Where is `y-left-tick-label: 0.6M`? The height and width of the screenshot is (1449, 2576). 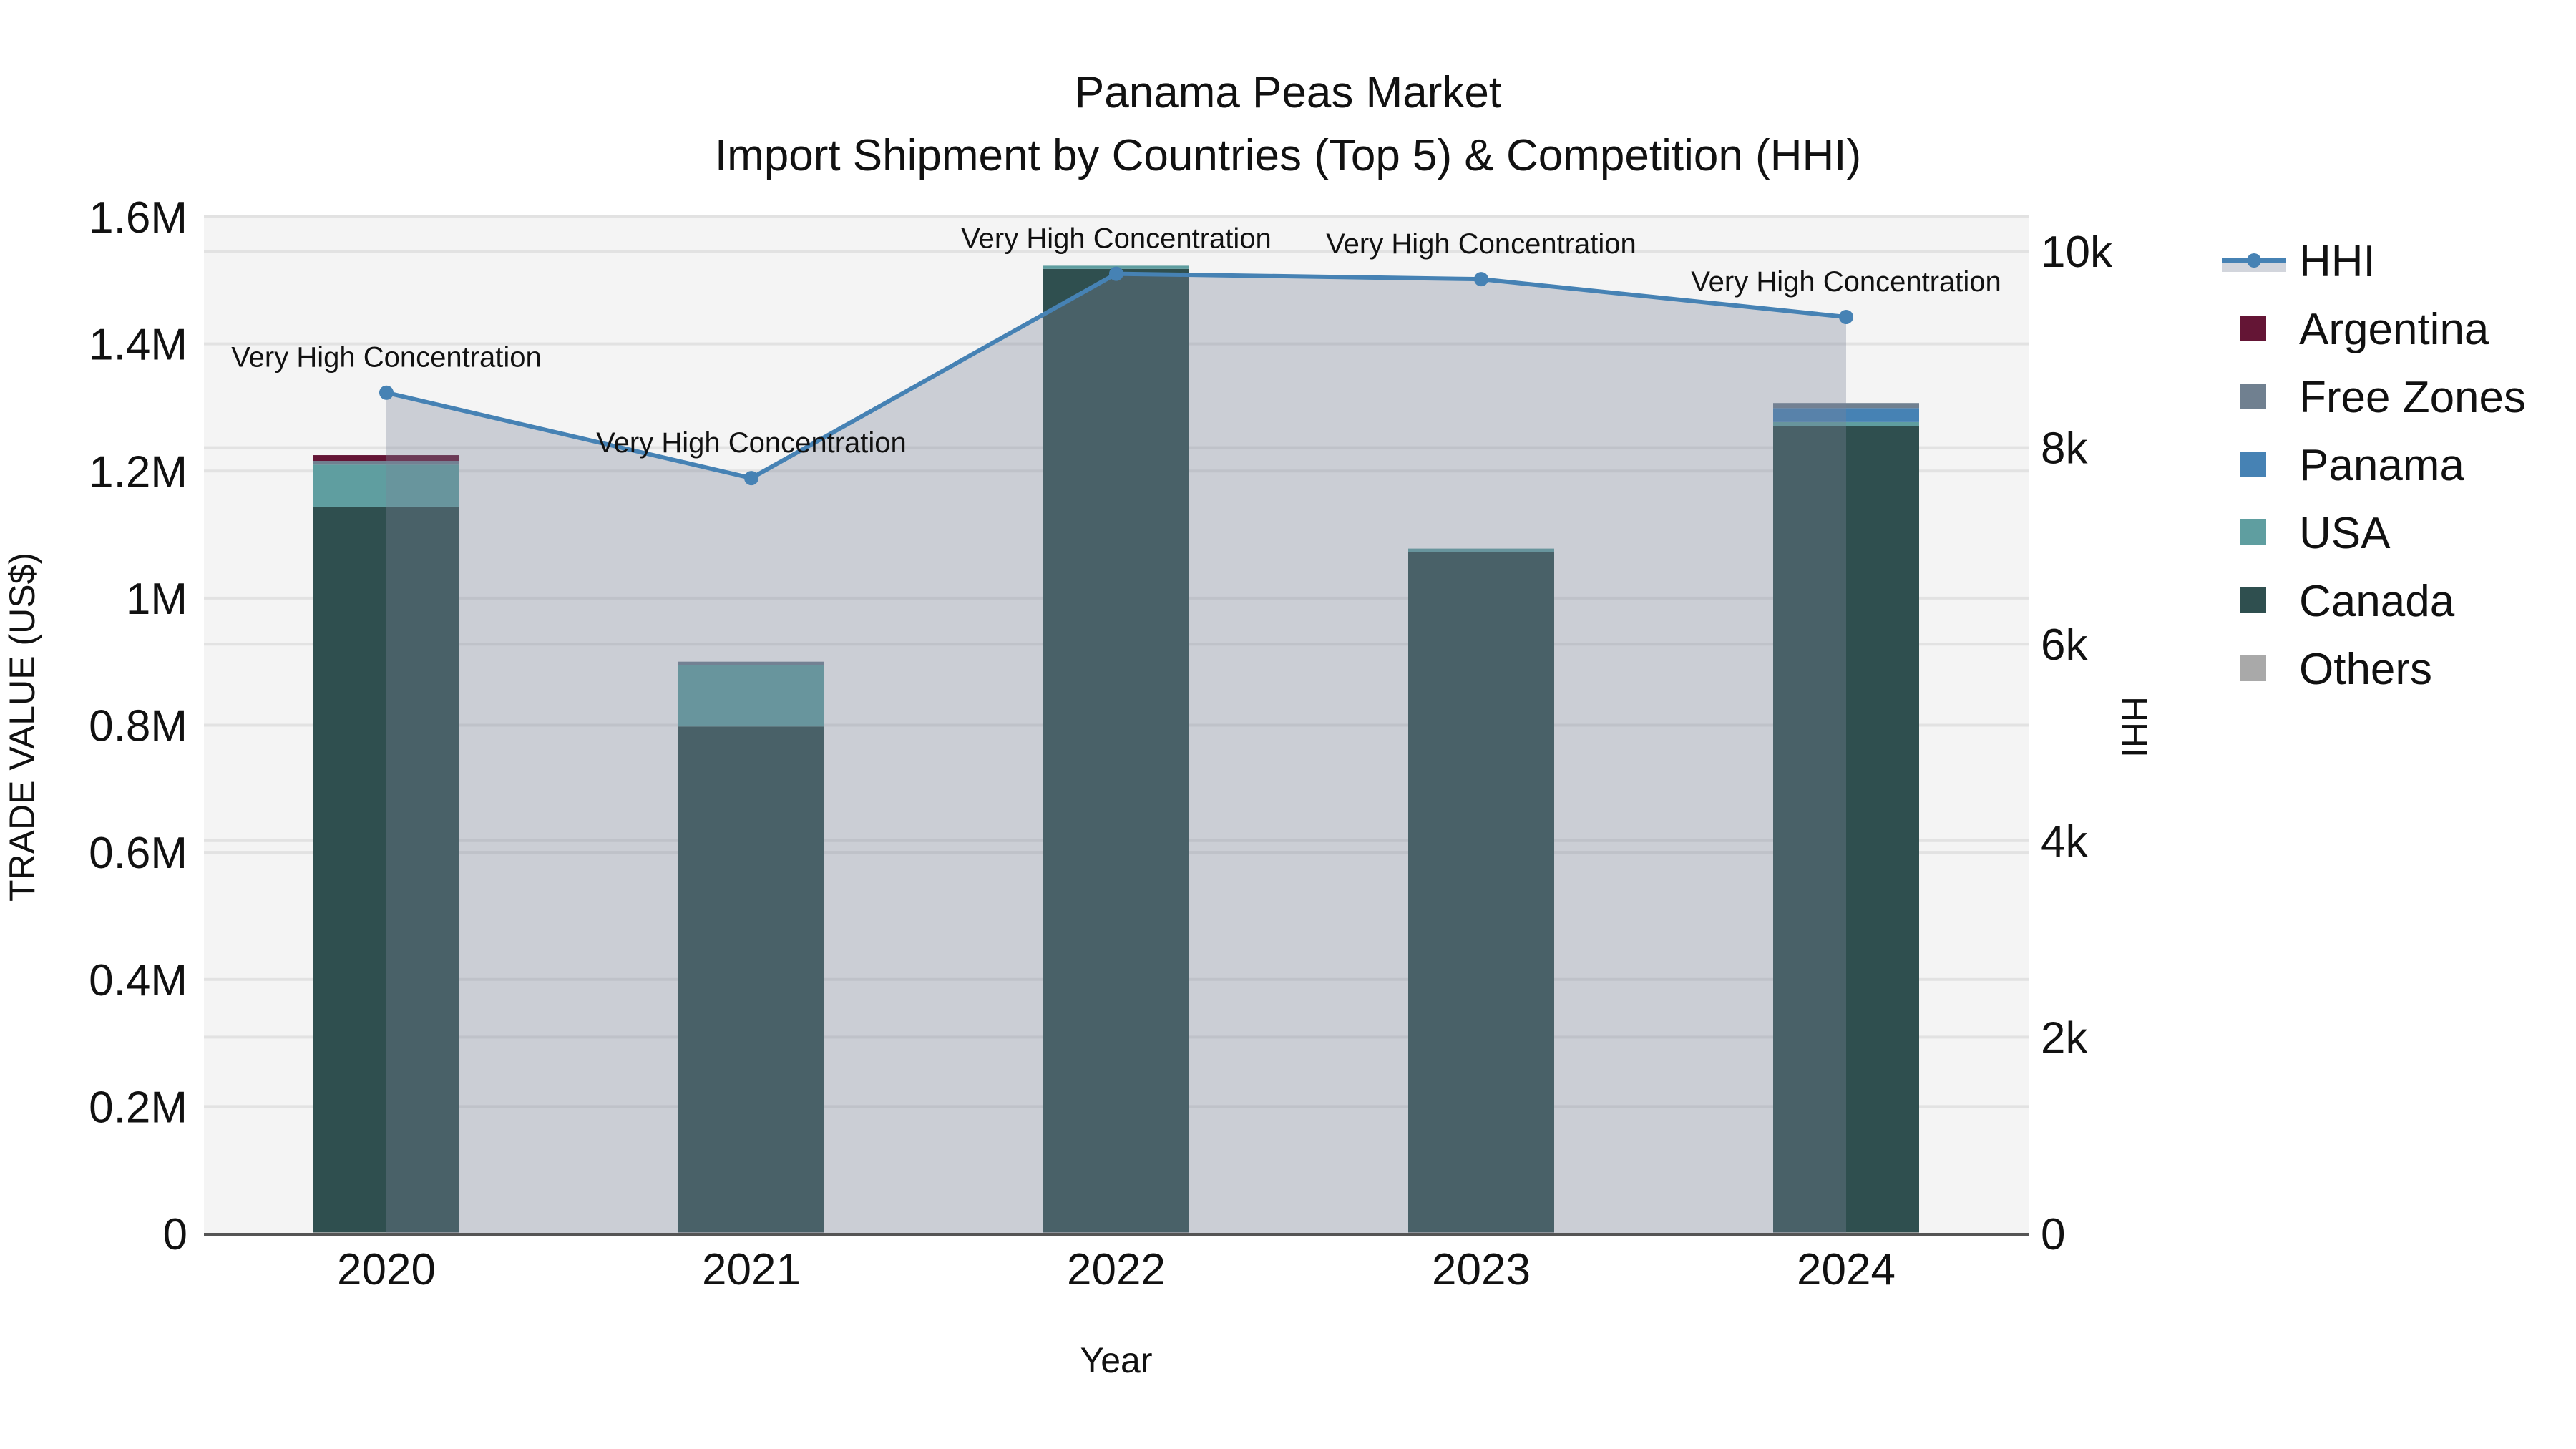
y-left-tick-label: 0.6M is located at coordinates (138, 853).